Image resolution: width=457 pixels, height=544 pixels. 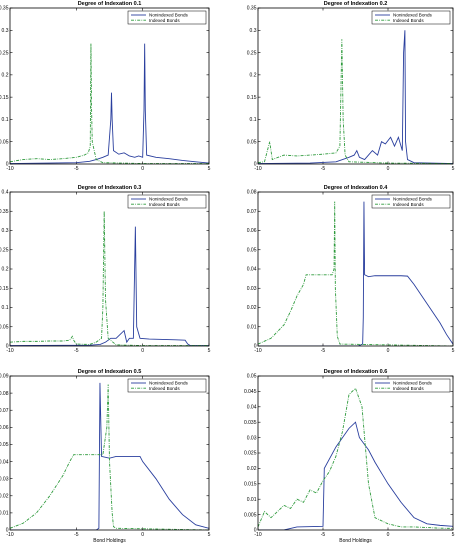 I want to click on chart-title: Degree of Indexation 0.5, so click(x=110, y=372).